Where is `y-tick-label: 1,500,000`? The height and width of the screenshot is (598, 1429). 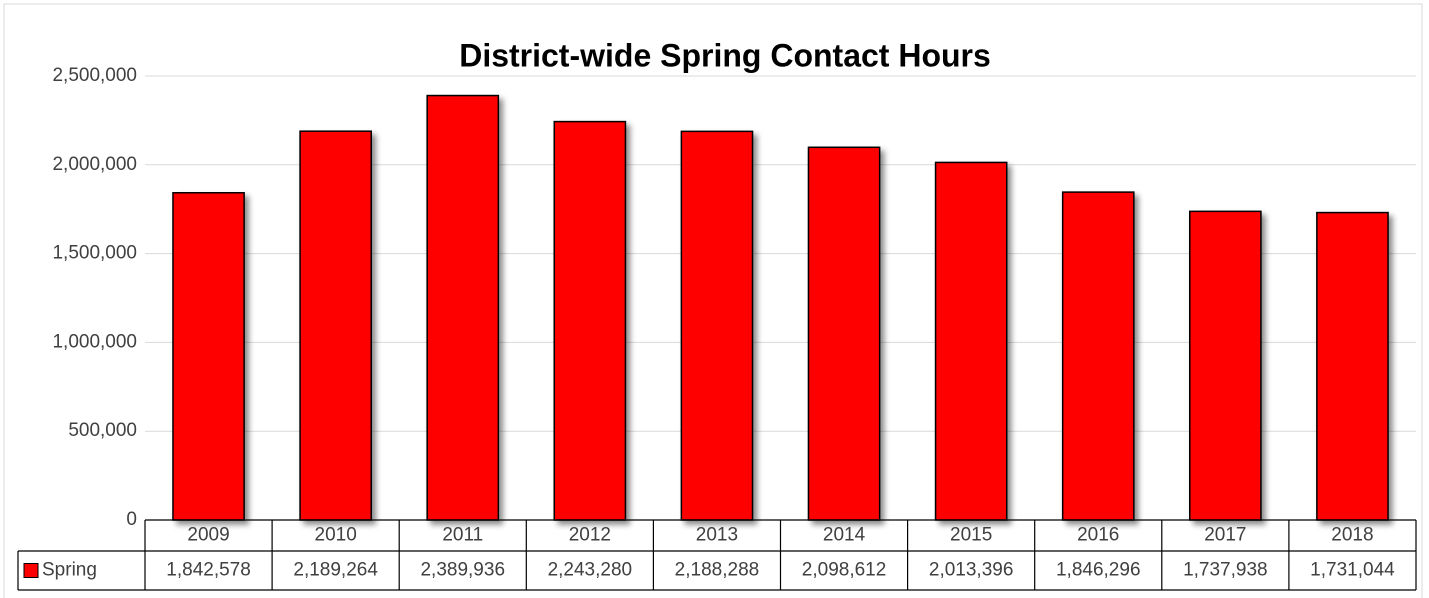 y-tick-label: 1,500,000 is located at coordinates (94, 253).